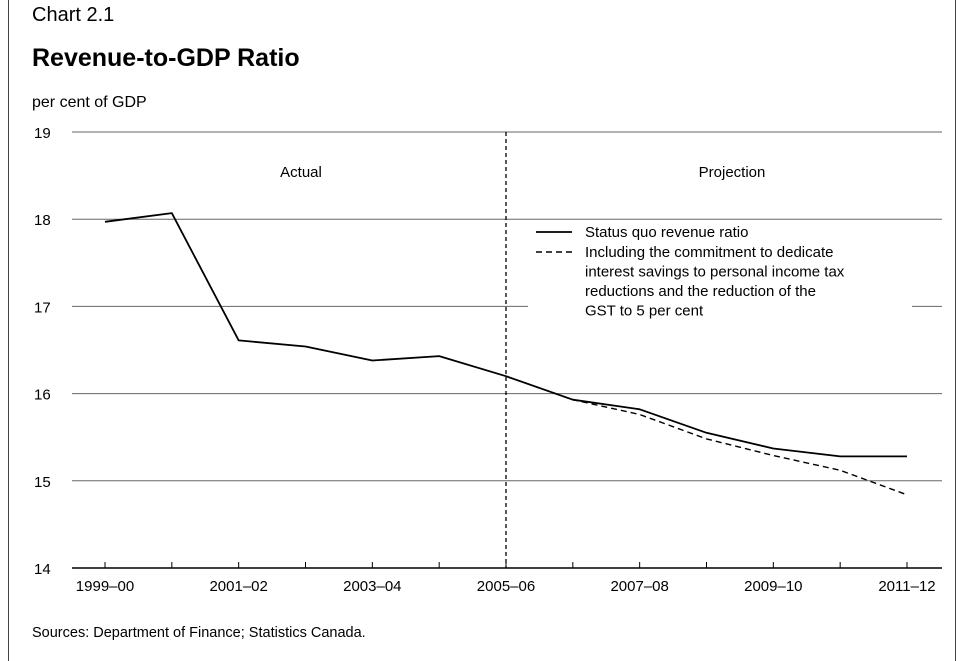 The width and height of the screenshot is (958, 661). I want to click on chart-number: Chart 2.1, so click(73, 15).